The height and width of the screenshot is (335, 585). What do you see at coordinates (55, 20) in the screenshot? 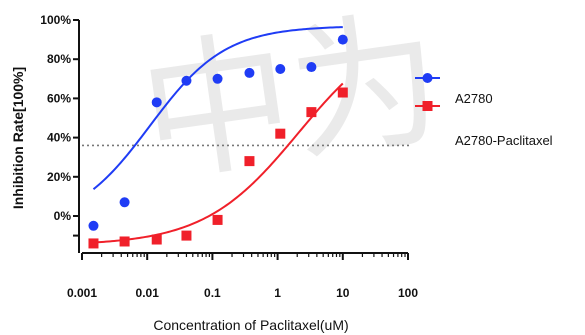
I see `y-tick-label: 100%` at bounding box center [55, 20].